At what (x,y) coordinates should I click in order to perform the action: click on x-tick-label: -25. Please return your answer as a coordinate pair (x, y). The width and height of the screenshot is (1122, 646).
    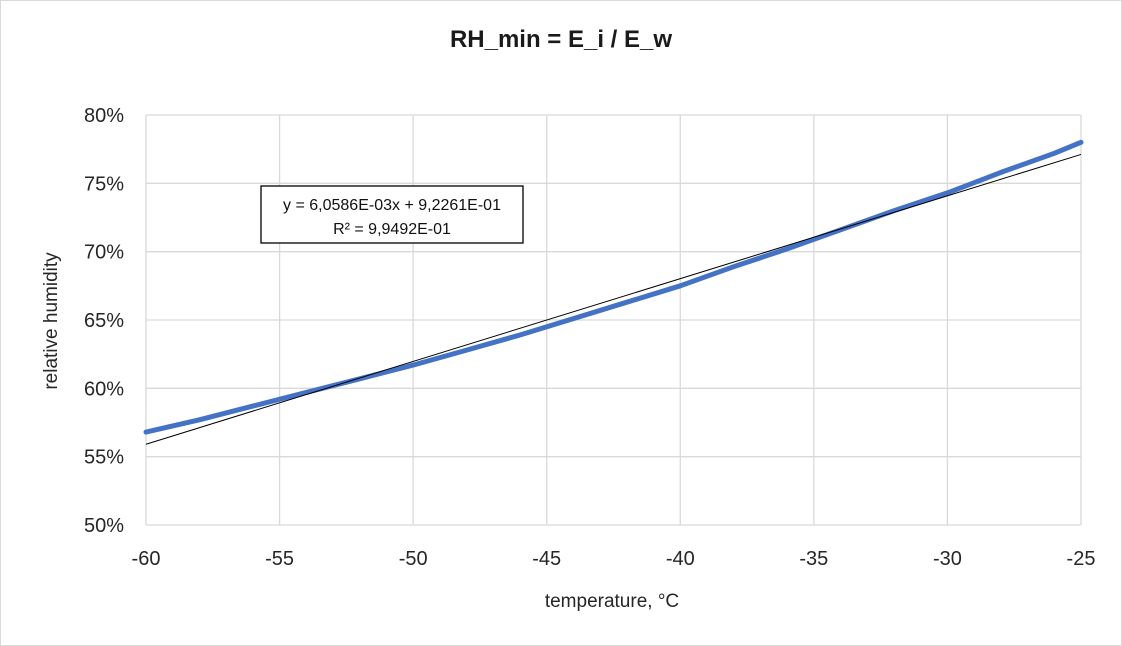
    Looking at the image, I should click on (1081, 559).